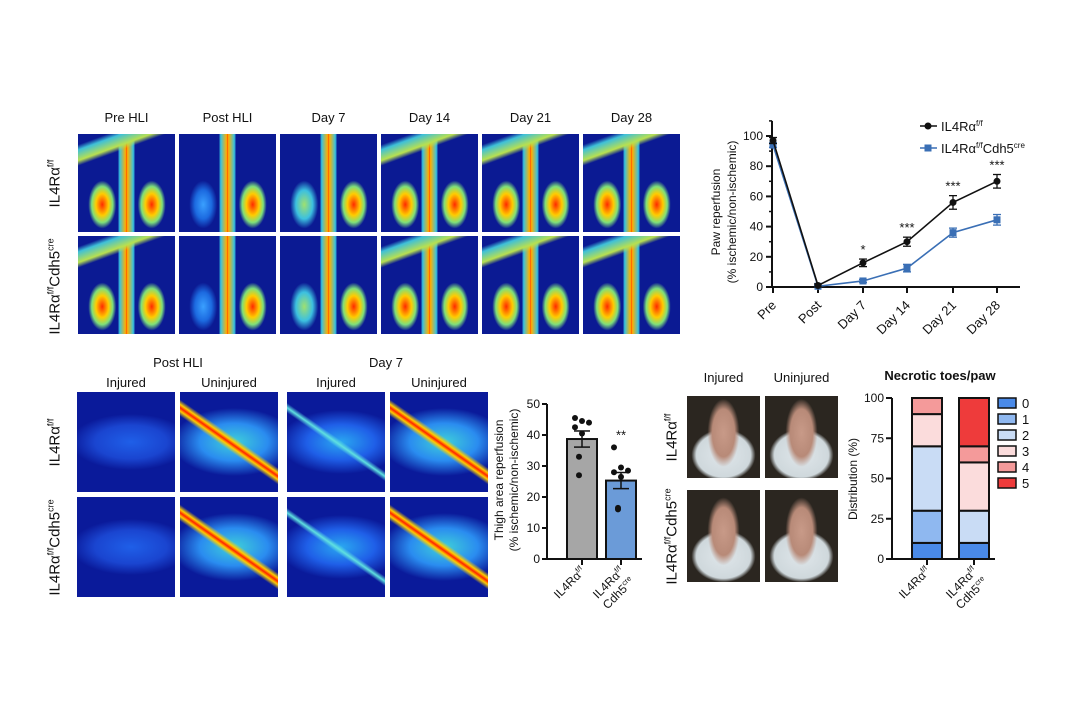 Image resolution: width=1080 pixels, height=720 pixels. Describe the element at coordinates (178, 362) in the screenshot. I see `group-label-post-hli: Post HLI` at that location.